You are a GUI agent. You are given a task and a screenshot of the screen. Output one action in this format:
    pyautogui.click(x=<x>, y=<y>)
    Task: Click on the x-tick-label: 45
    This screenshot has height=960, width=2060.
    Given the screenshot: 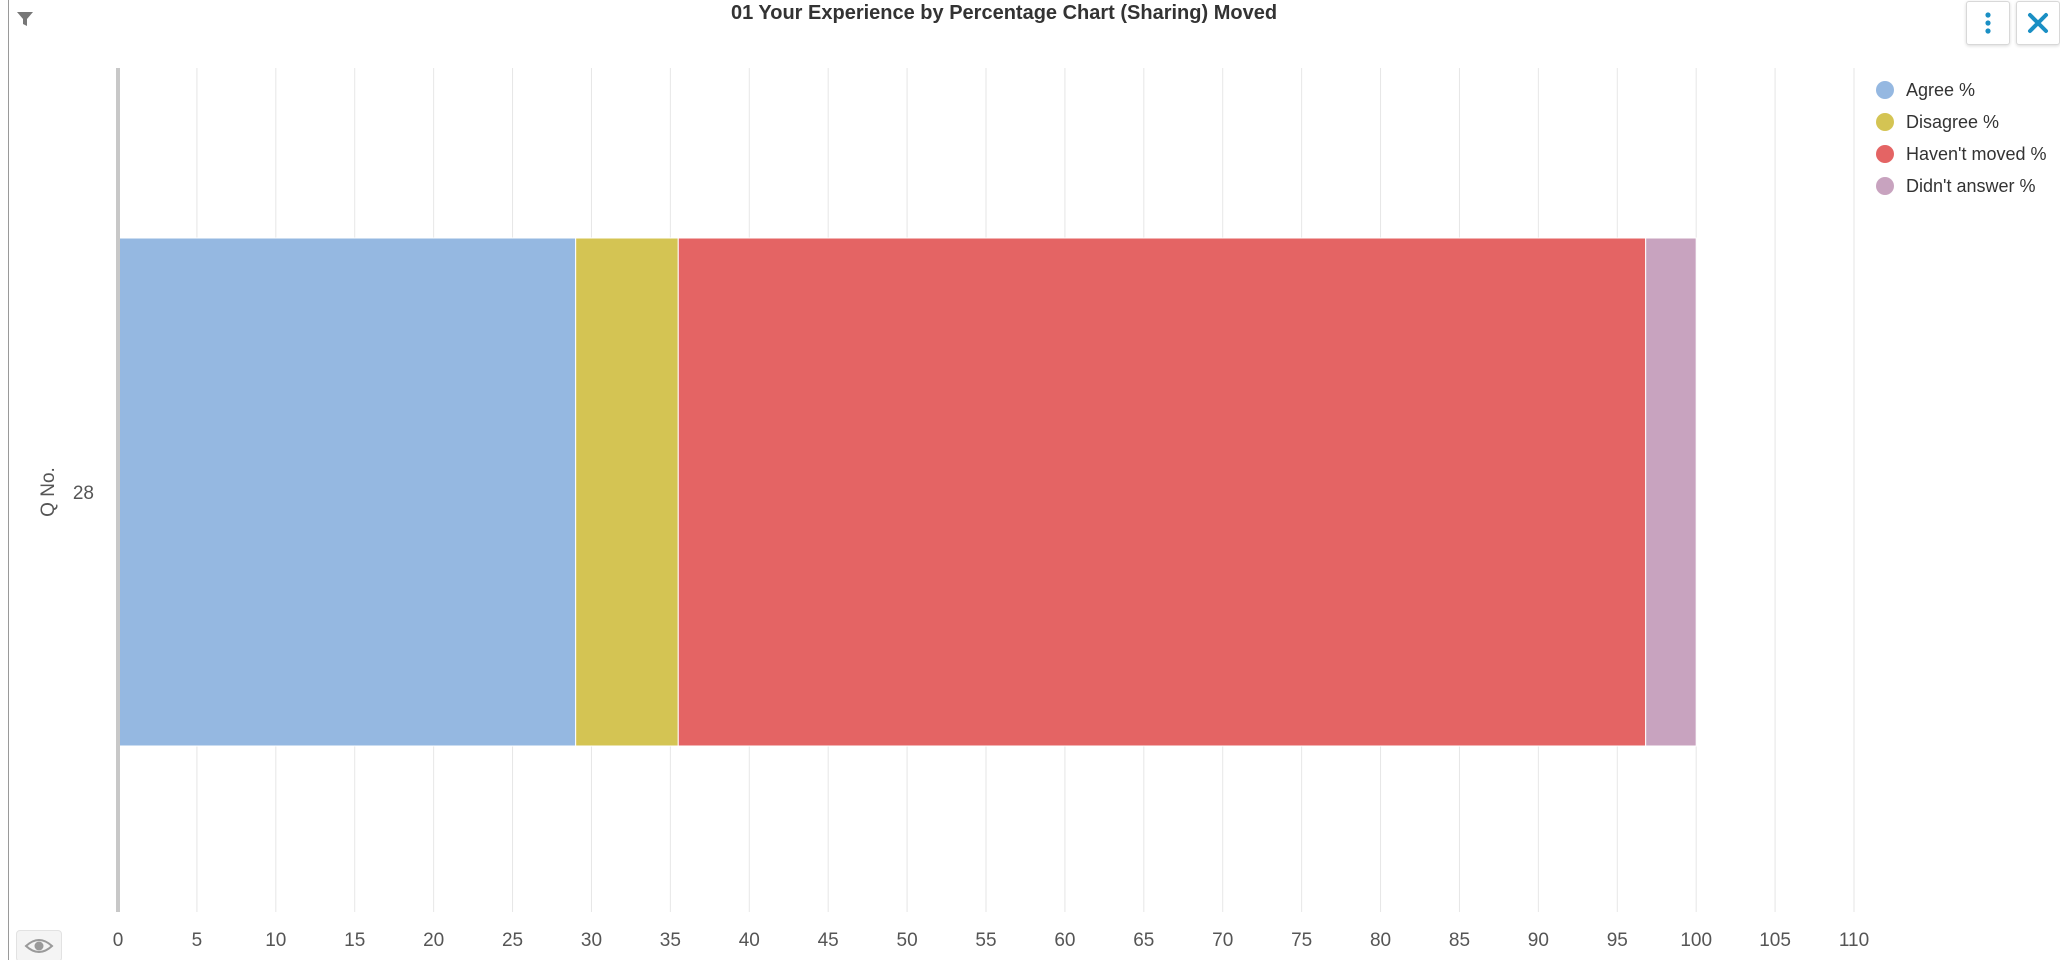 What is the action you would take?
    pyautogui.click(x=828, y=940)
    